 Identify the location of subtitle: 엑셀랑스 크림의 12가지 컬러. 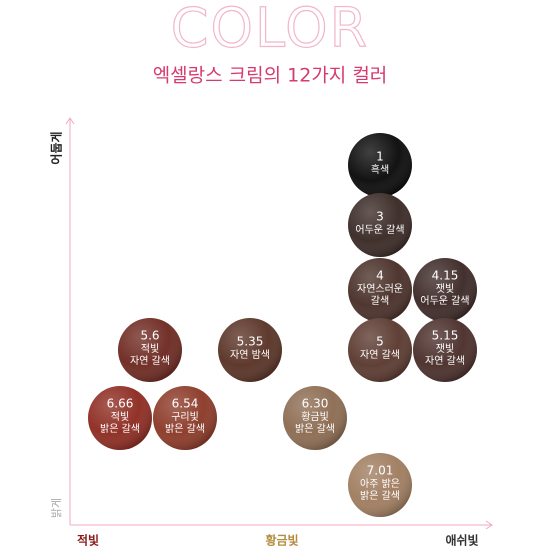
(270, 76).